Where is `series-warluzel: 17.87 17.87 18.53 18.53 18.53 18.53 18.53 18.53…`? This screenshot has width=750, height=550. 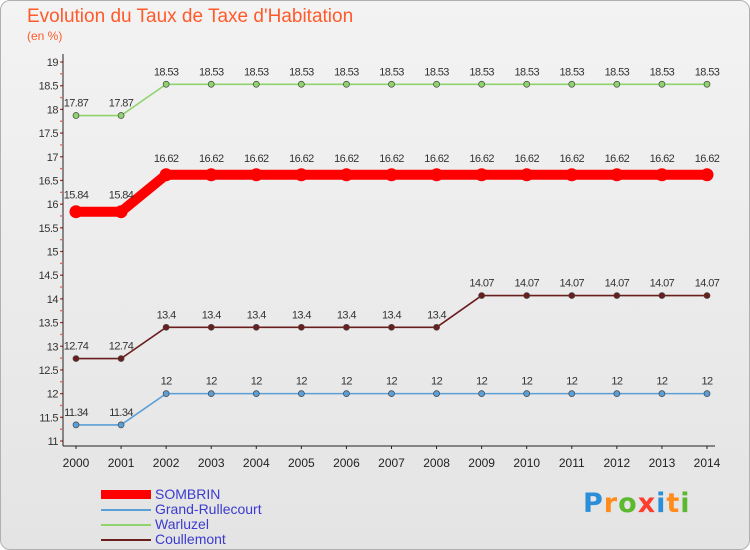 series-warluzel: 17.87 17.87 18.53 18.53 18.53 18.53 18.53 18.53… is located at coordinates (392, 92).